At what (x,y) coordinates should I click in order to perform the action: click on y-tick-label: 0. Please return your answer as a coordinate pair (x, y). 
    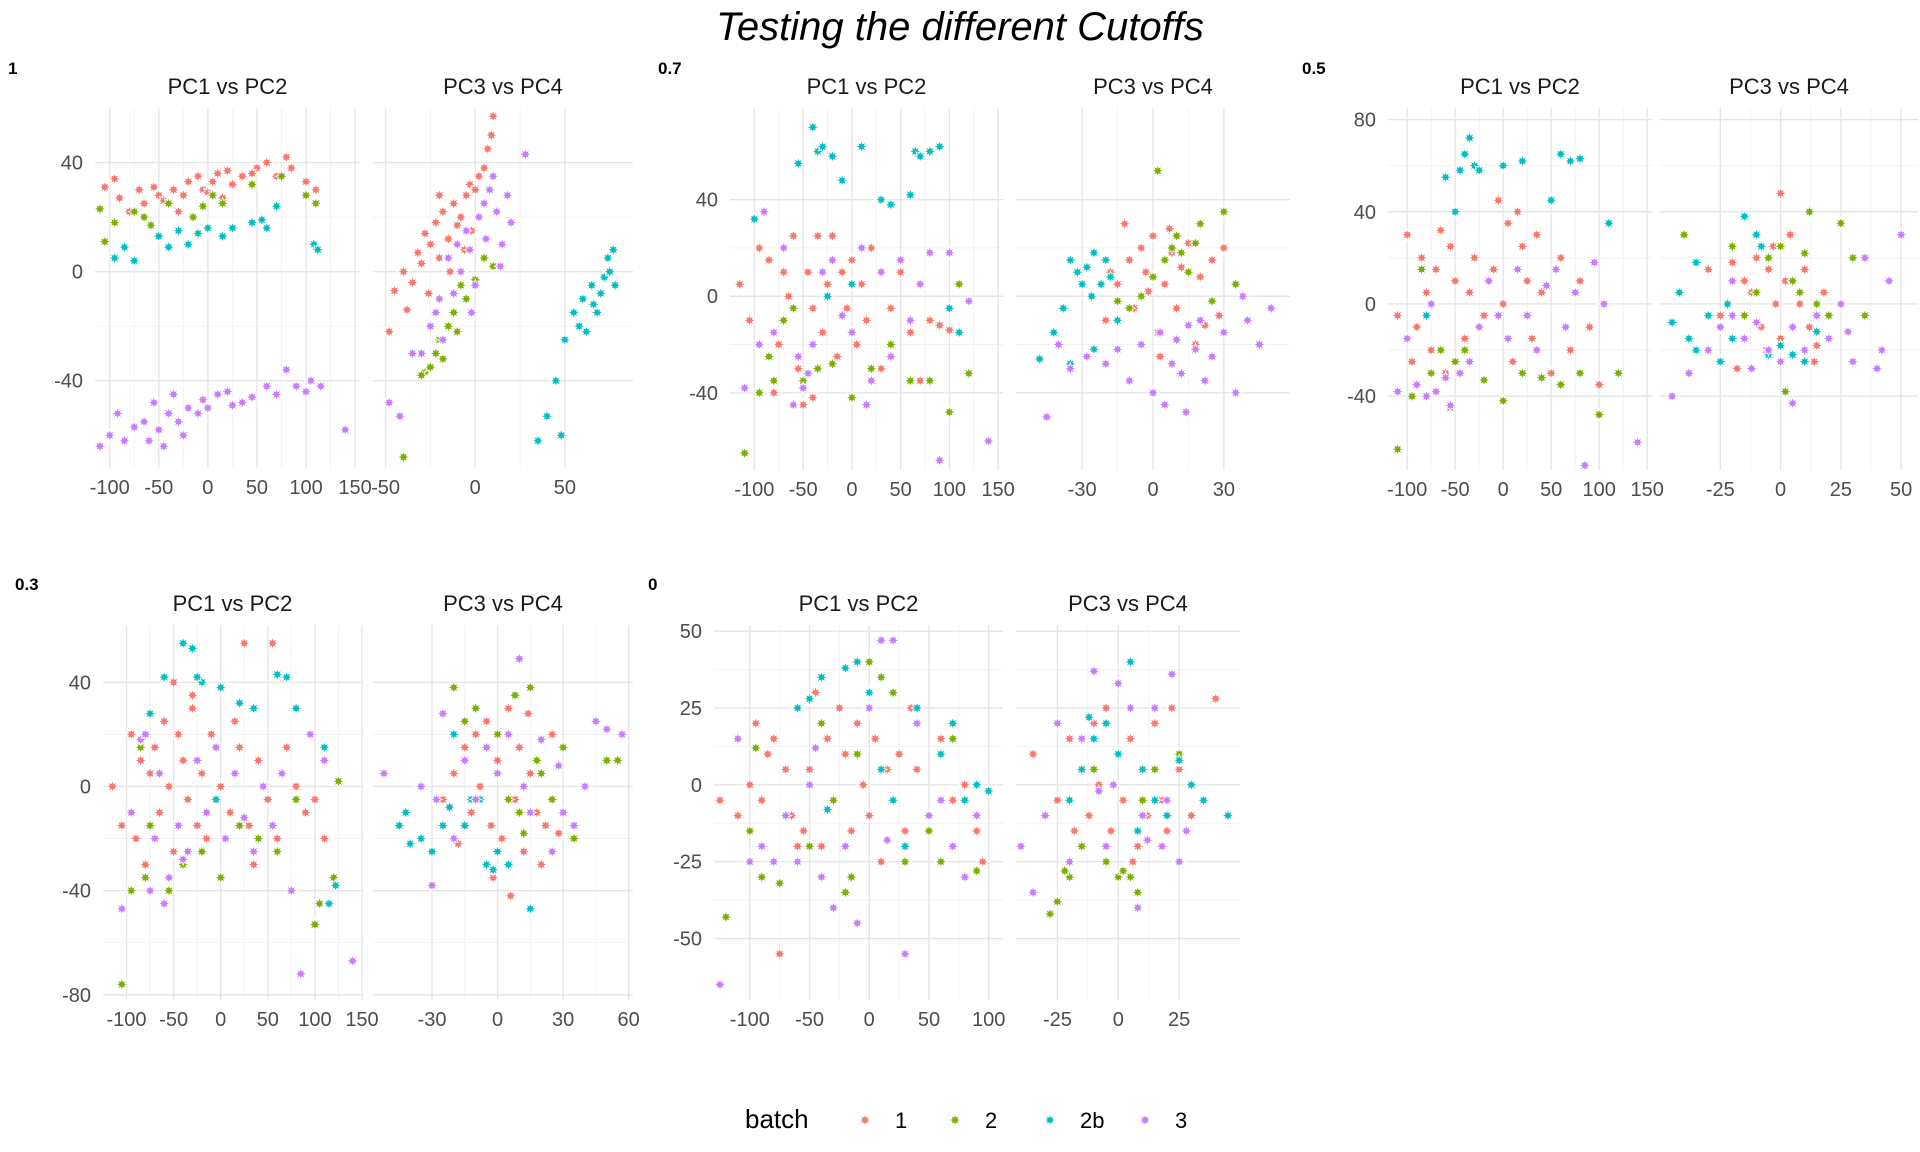
    Looking at the image, I should click on (696, 786).